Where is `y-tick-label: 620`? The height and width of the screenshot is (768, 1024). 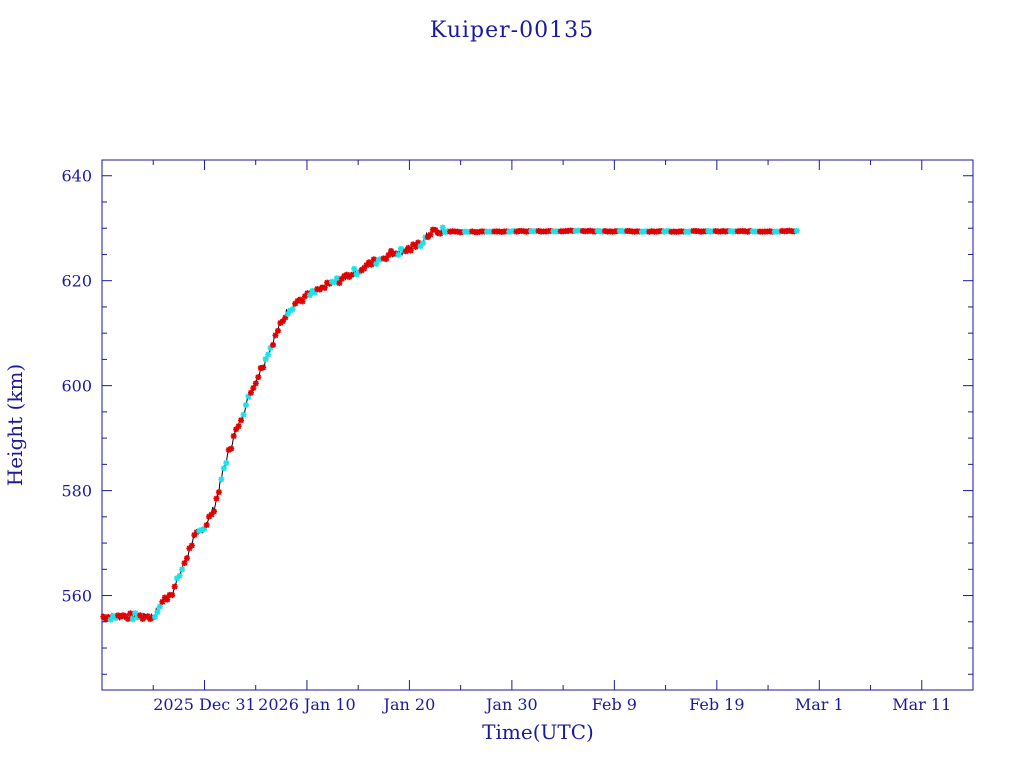 y-tick-label: 620 is located at coordinates (76, 281).